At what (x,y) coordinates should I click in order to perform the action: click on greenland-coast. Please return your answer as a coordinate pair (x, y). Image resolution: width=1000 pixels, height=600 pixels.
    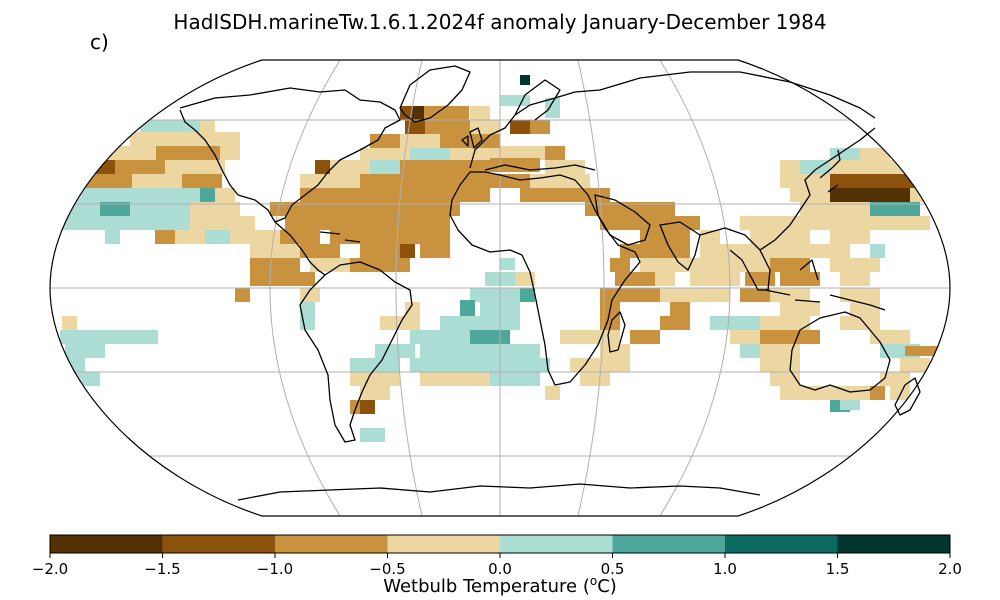
    Looking at the image, I should click on (435, 94).